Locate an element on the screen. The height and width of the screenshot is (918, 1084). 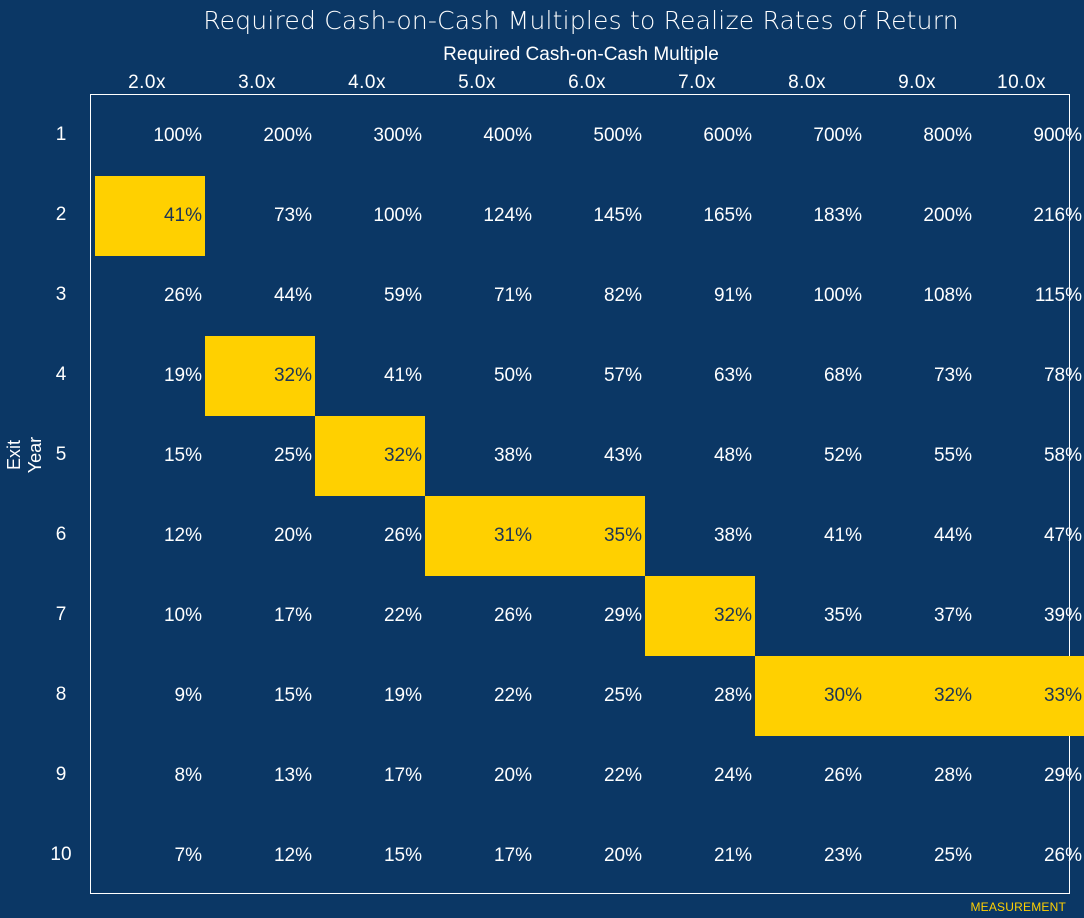
cell-value: 19% is located at coordinates (182, 375).